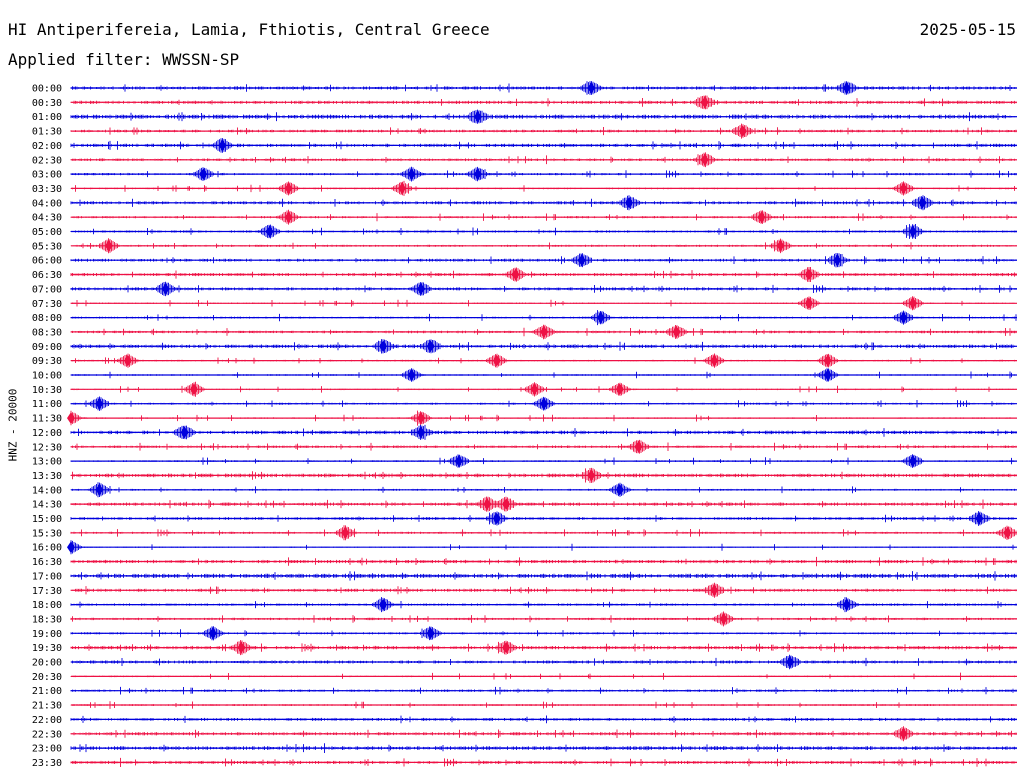 This screenshot has width=1024, height=780. Describe the element at coordinates (524, 346) in the screenshot. I see `trace-row: 09:00` at that location.